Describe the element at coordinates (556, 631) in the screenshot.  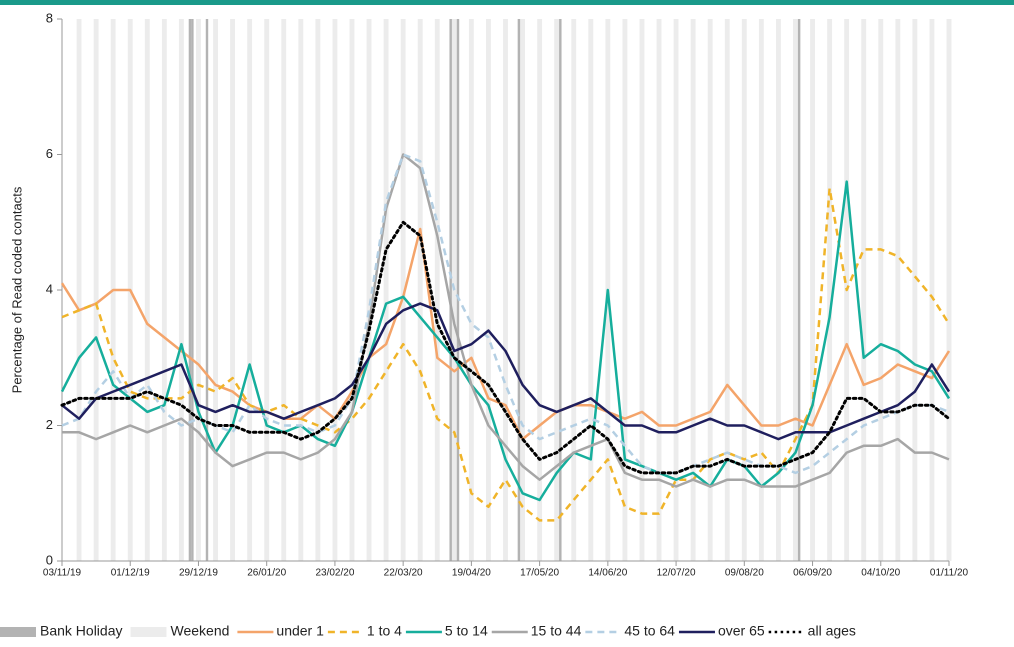
I see `legend-label: 15 to 44` at that location.